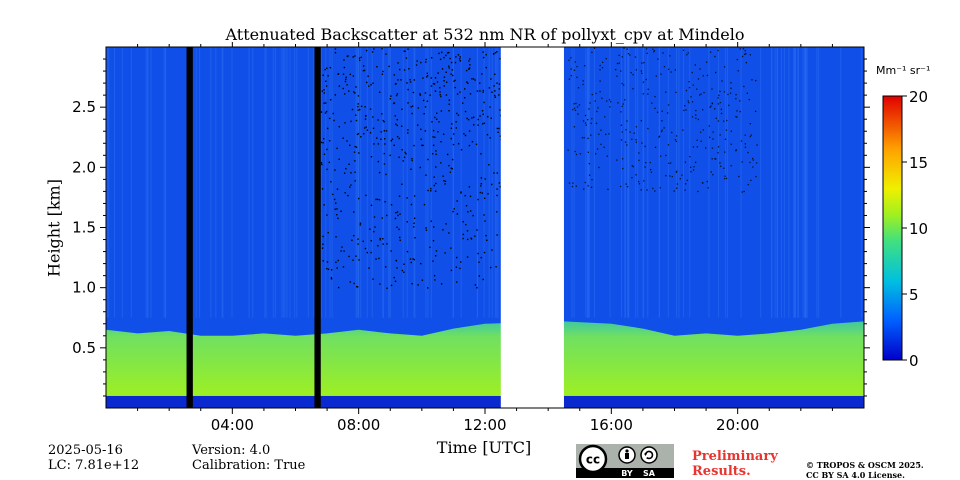  Describe the element at coordinates (93, 458) in the screenshot. I see `footer-date-block: 2025-05-16 LC: 7.81e+12` at that location.